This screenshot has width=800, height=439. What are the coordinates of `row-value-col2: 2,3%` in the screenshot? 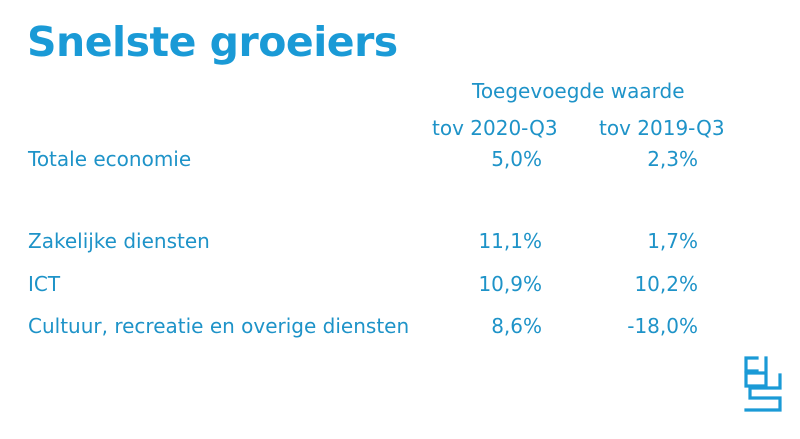 It's located at (672, 159).